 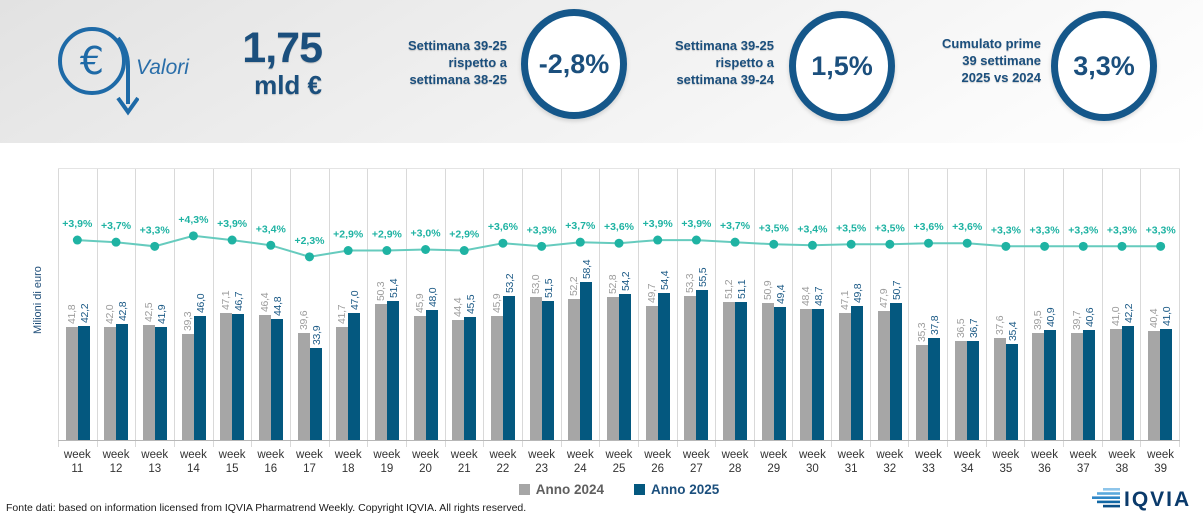 What do you see at coordinates (1104, 65) in the screenshot?
I see `kpi-value: 3,3%` at bounding box center [1104, 65].